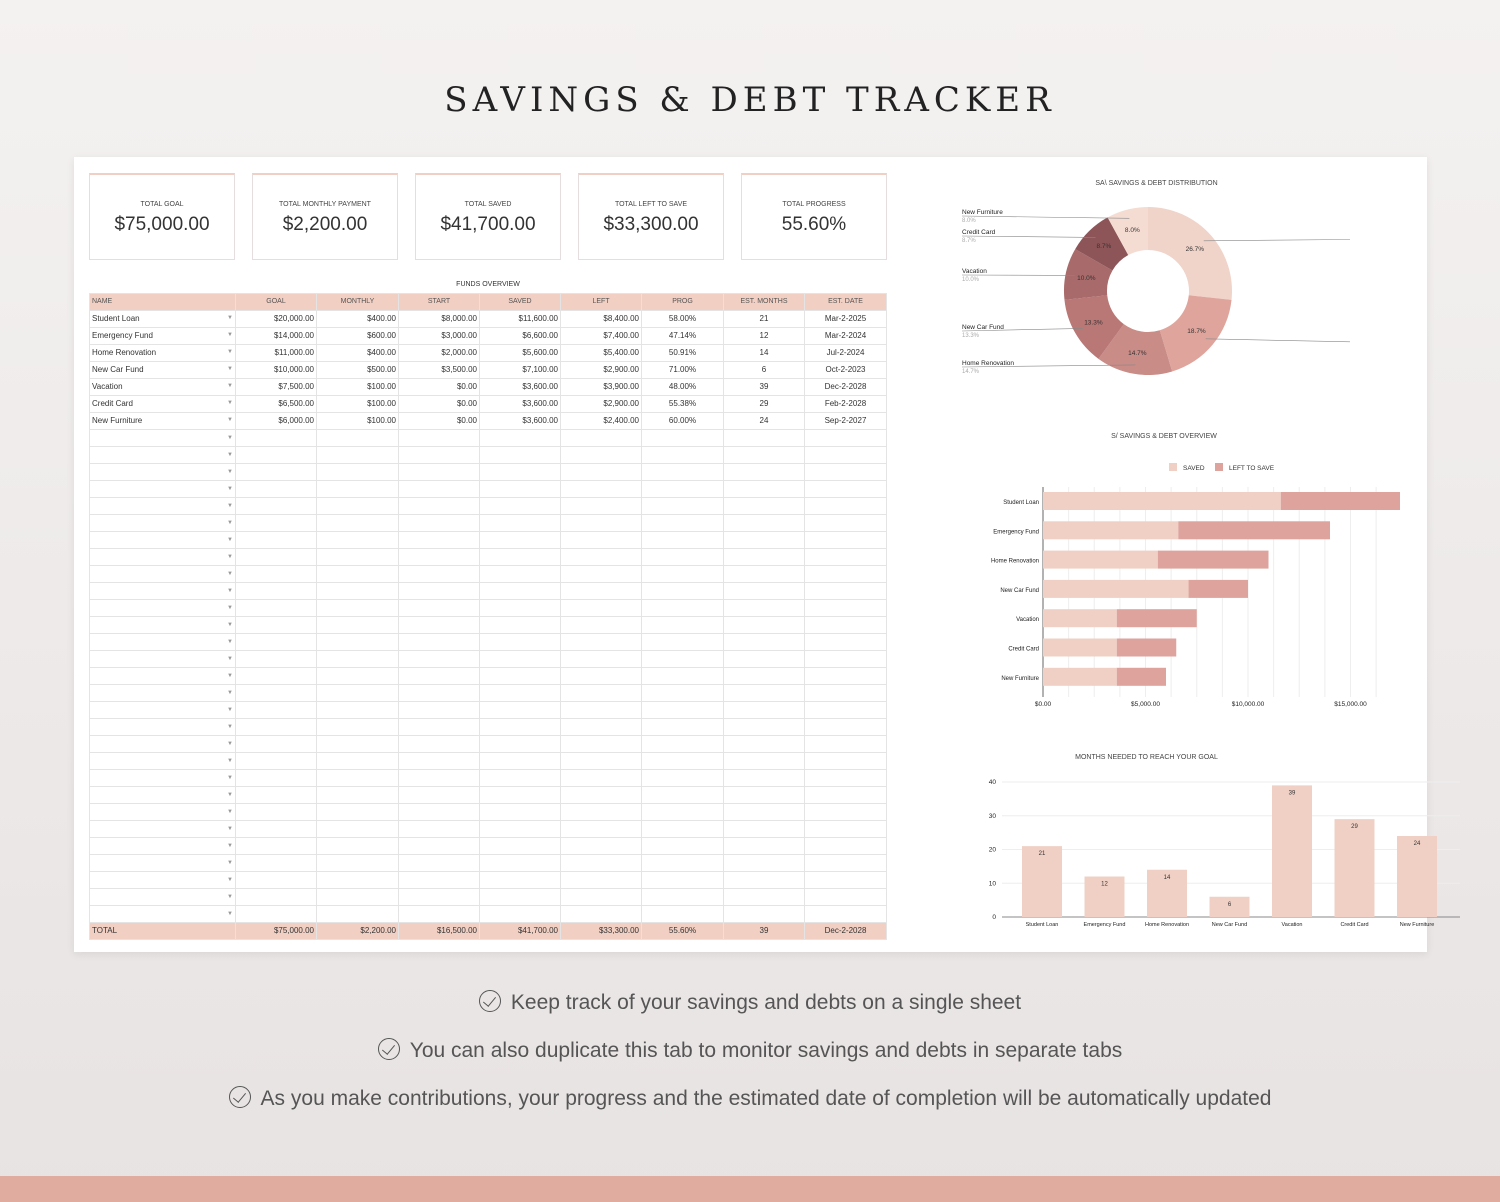  What do you see at coordinates (845, 369) in the screenshot?
I see `table-cell: Oct-2-2023` at bounding box center [845, 369].